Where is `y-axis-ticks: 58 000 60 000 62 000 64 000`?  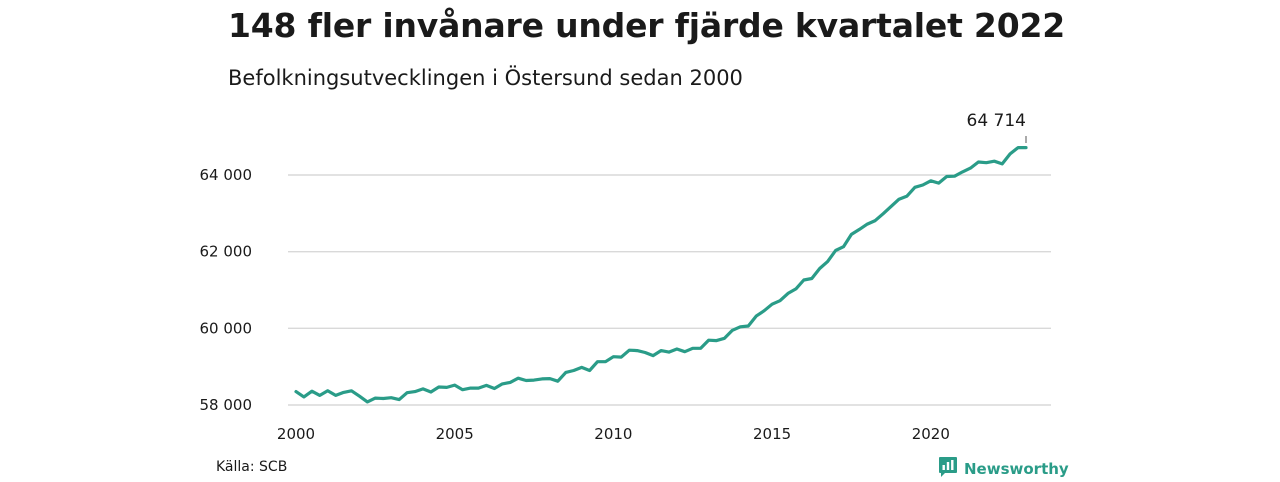
y-axis-ticks: 58 000 60 000 62 000 64 000 is located at coordinates (226, 290).